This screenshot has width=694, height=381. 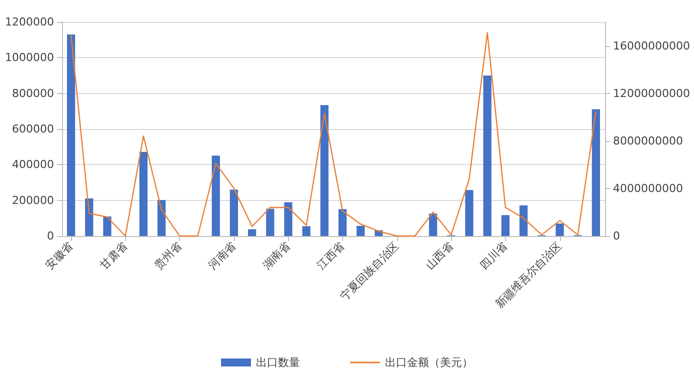 What do you see at coordinates (33, 165) in the screenshot?
I see `y-tick-label: 400000` at bounding box center [33, 165].